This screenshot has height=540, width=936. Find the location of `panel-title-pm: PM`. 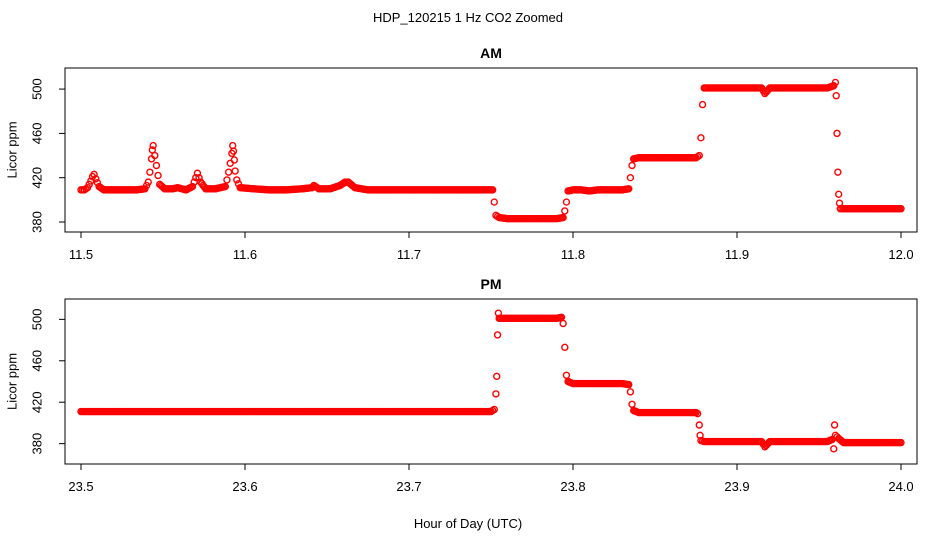

panel-title-pm: PM is located at coordinates (491, 284).